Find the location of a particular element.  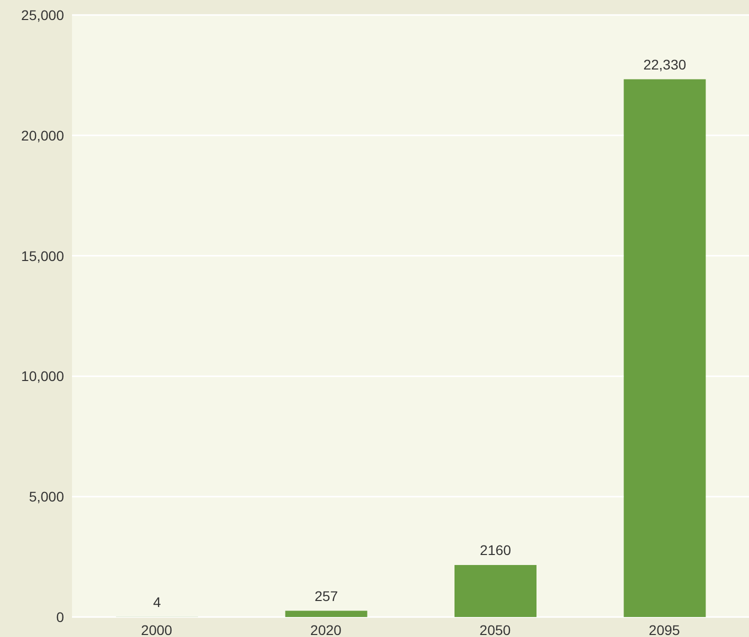

y-tick-label: 15,000 is located at coordinates (42, 256).